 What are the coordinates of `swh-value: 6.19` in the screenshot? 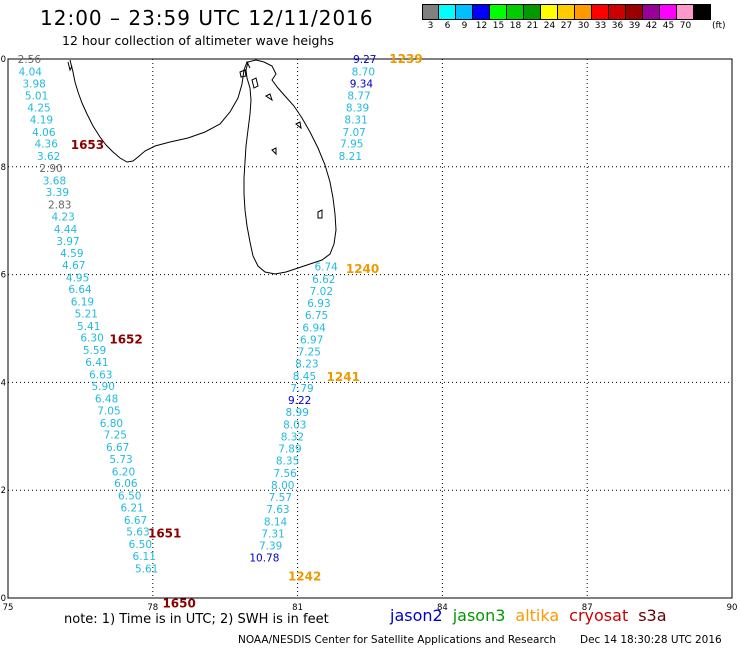 It's located at (82, 303).